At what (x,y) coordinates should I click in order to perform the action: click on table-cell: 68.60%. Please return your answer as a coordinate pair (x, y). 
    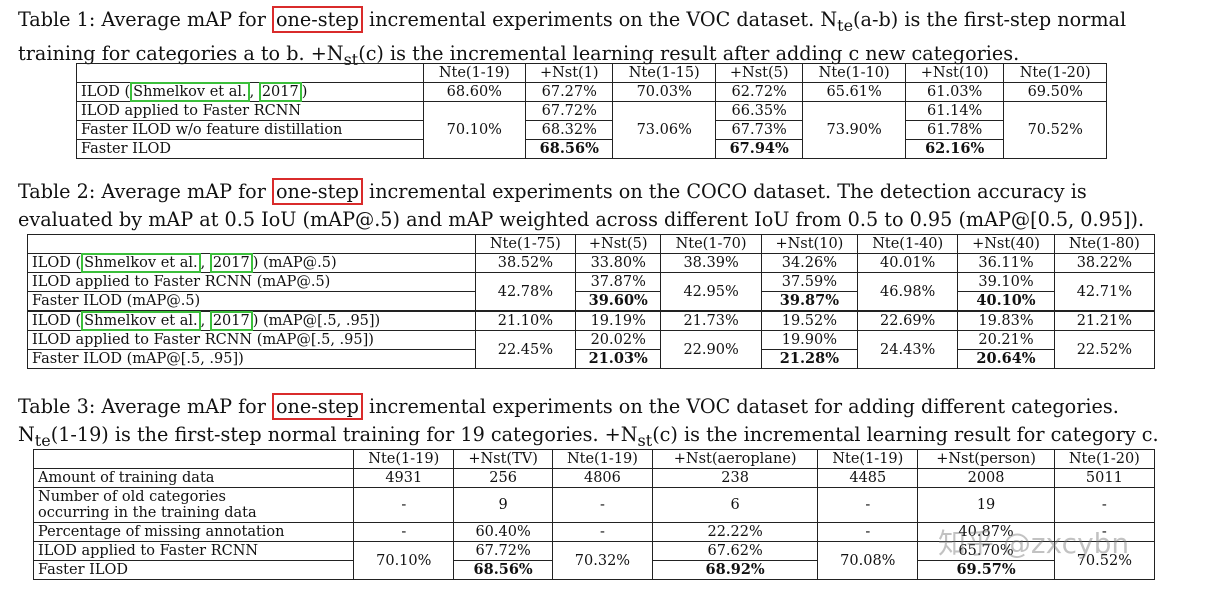
    Looking at the image, I should click on (474, 92).